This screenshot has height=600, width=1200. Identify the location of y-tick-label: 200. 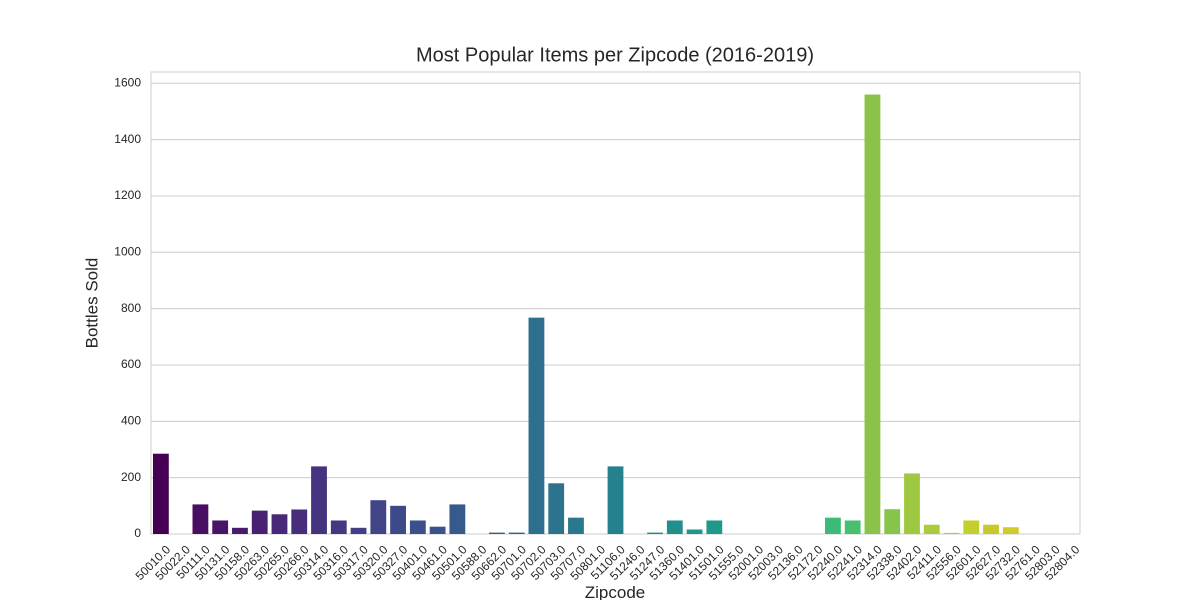
(131, 477).